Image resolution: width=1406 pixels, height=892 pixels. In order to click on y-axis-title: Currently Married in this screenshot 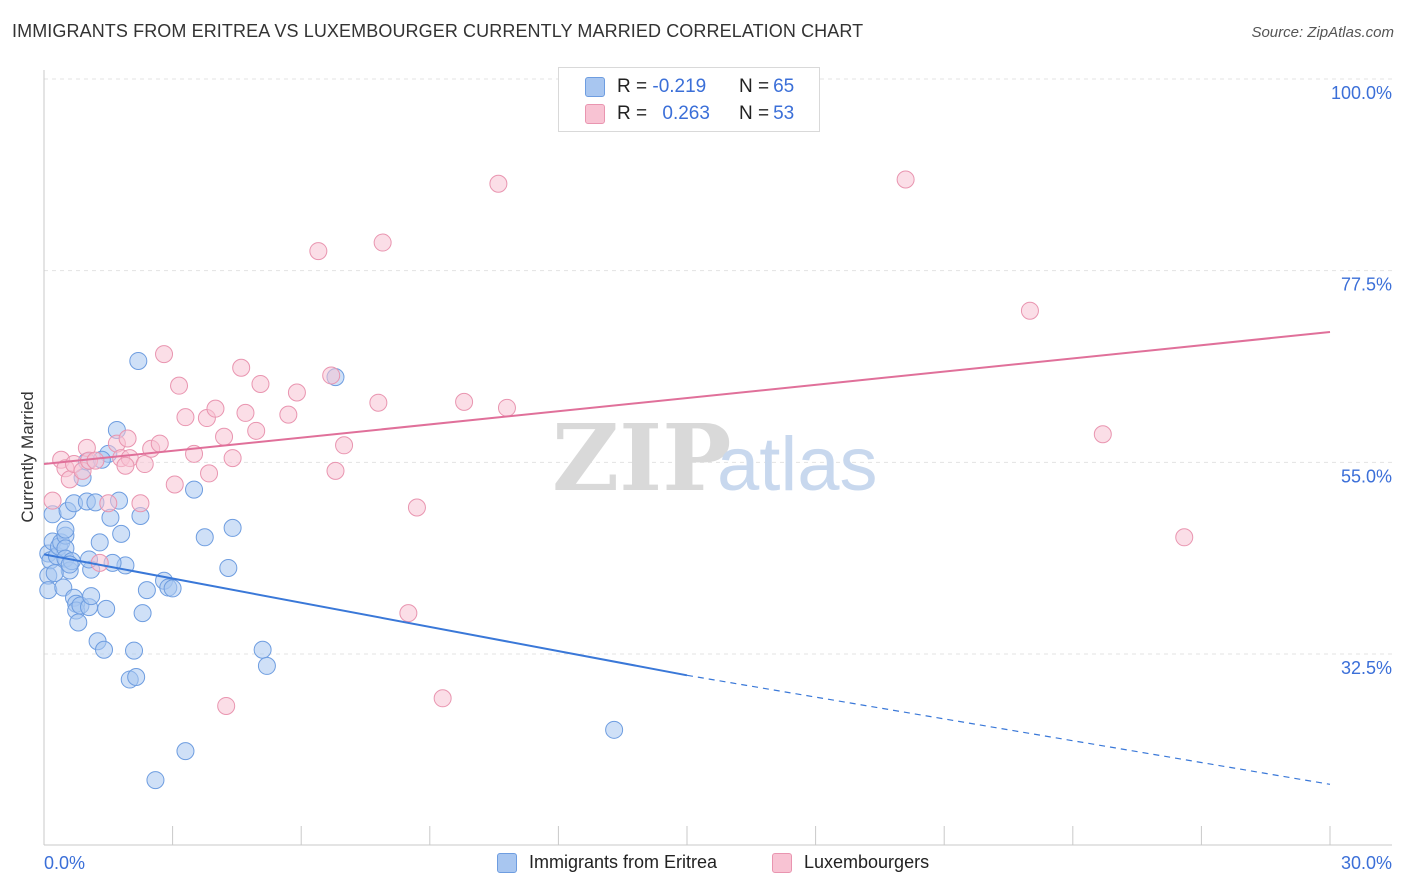, I will do `click(27, 456)`.